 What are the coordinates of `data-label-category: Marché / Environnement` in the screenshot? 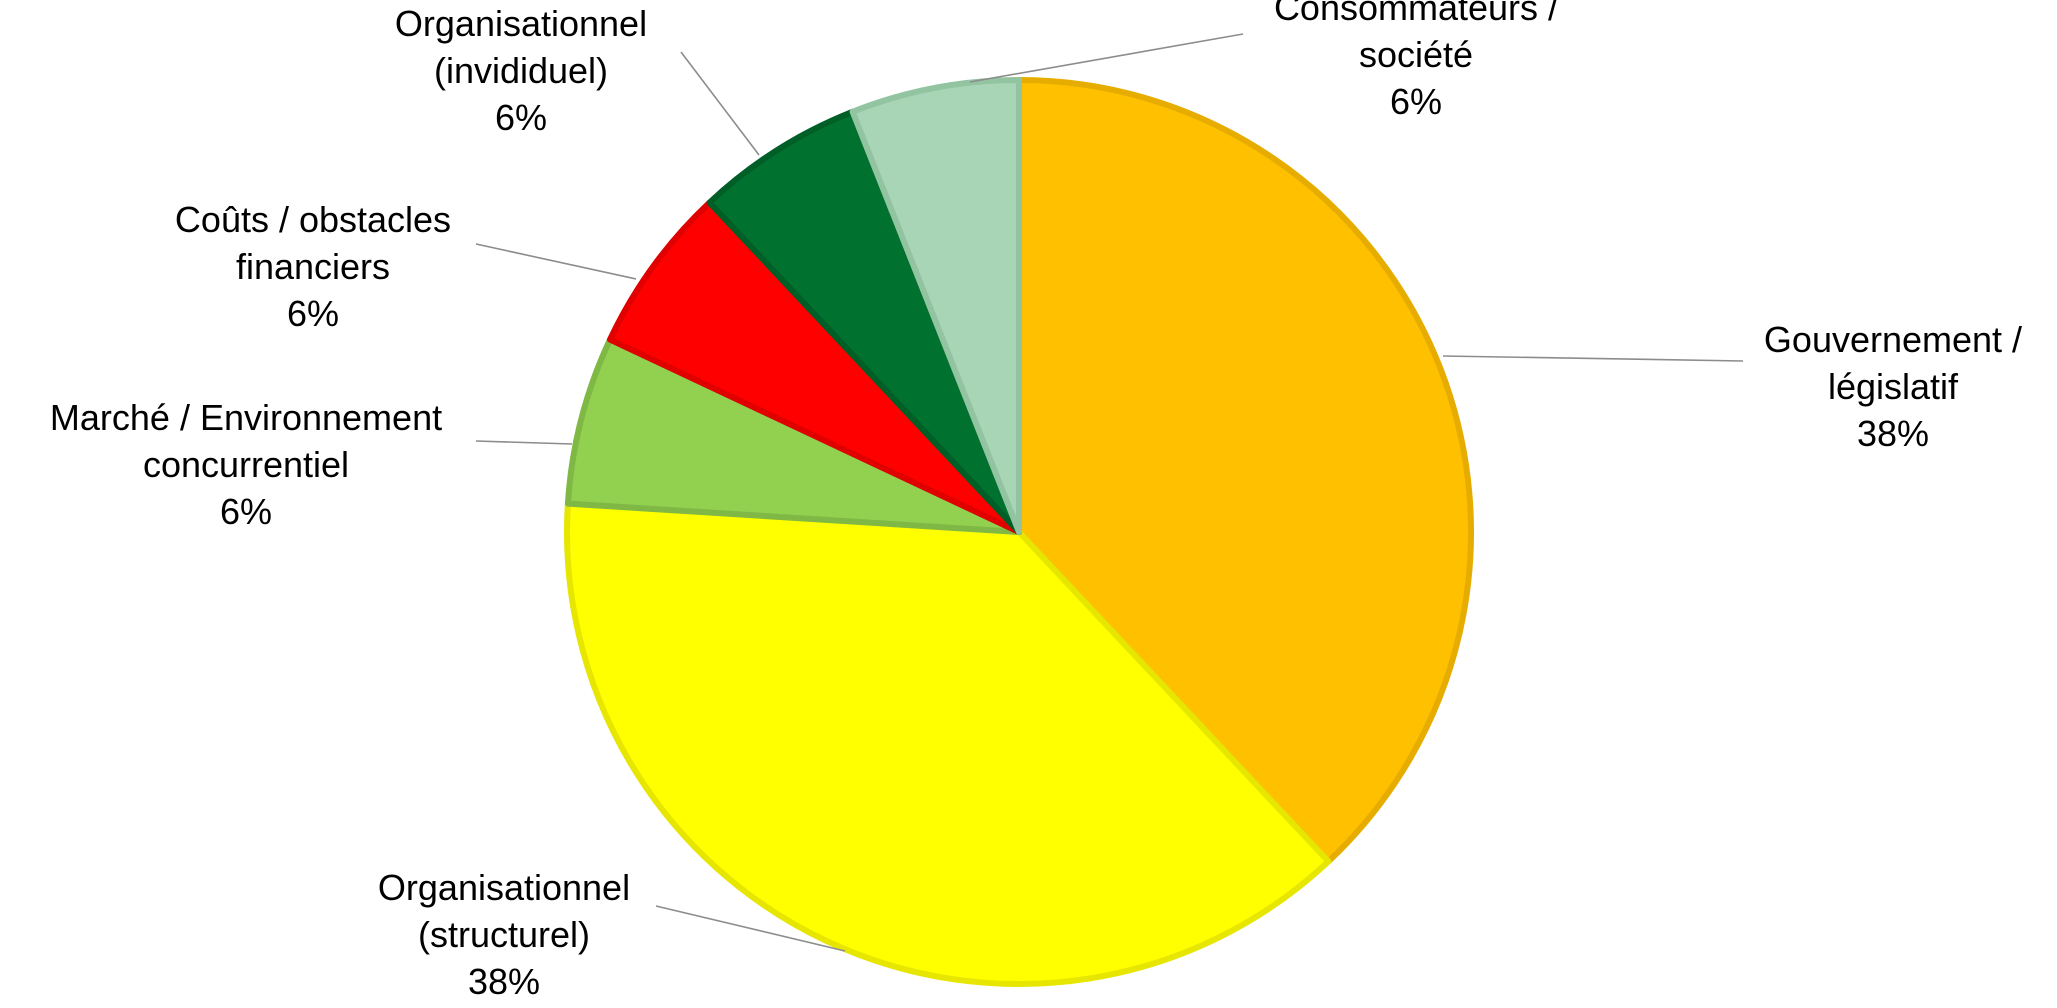 It's located at (246, 417).